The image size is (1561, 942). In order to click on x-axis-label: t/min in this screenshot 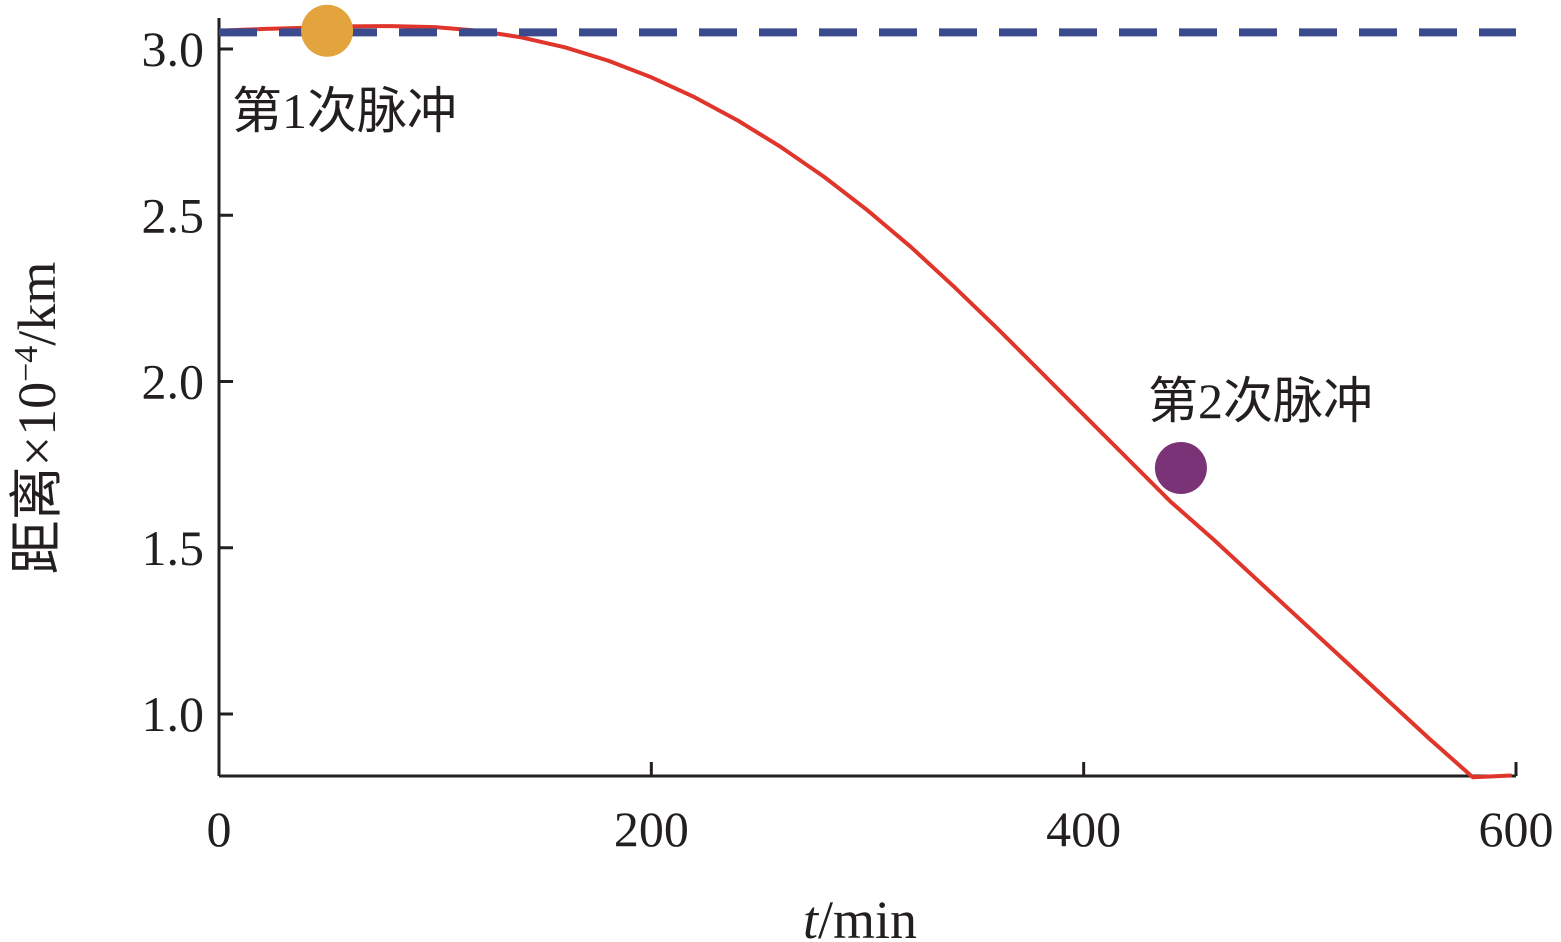, I will do `click(860, 916)`.